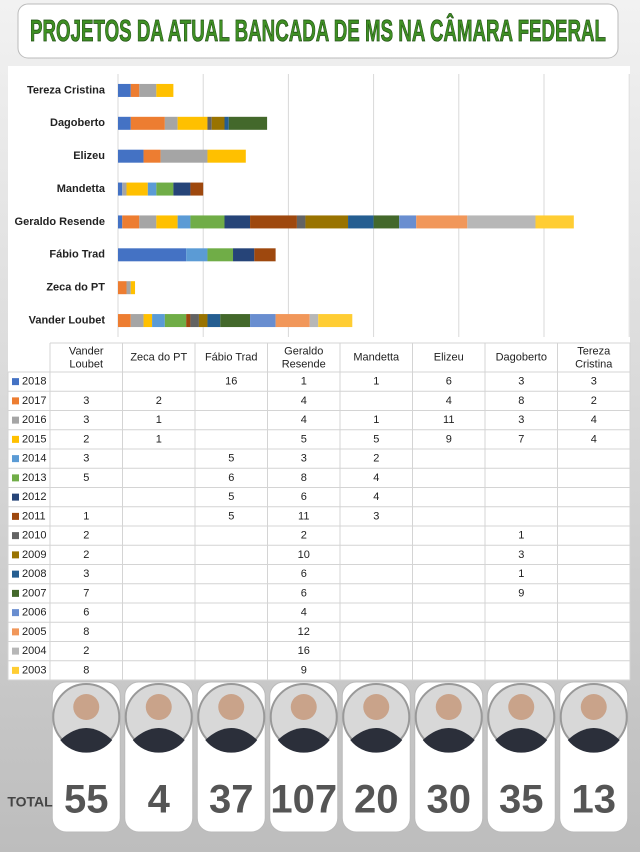  I want to click on category-label: Vander Loubet, so click(67, 320).